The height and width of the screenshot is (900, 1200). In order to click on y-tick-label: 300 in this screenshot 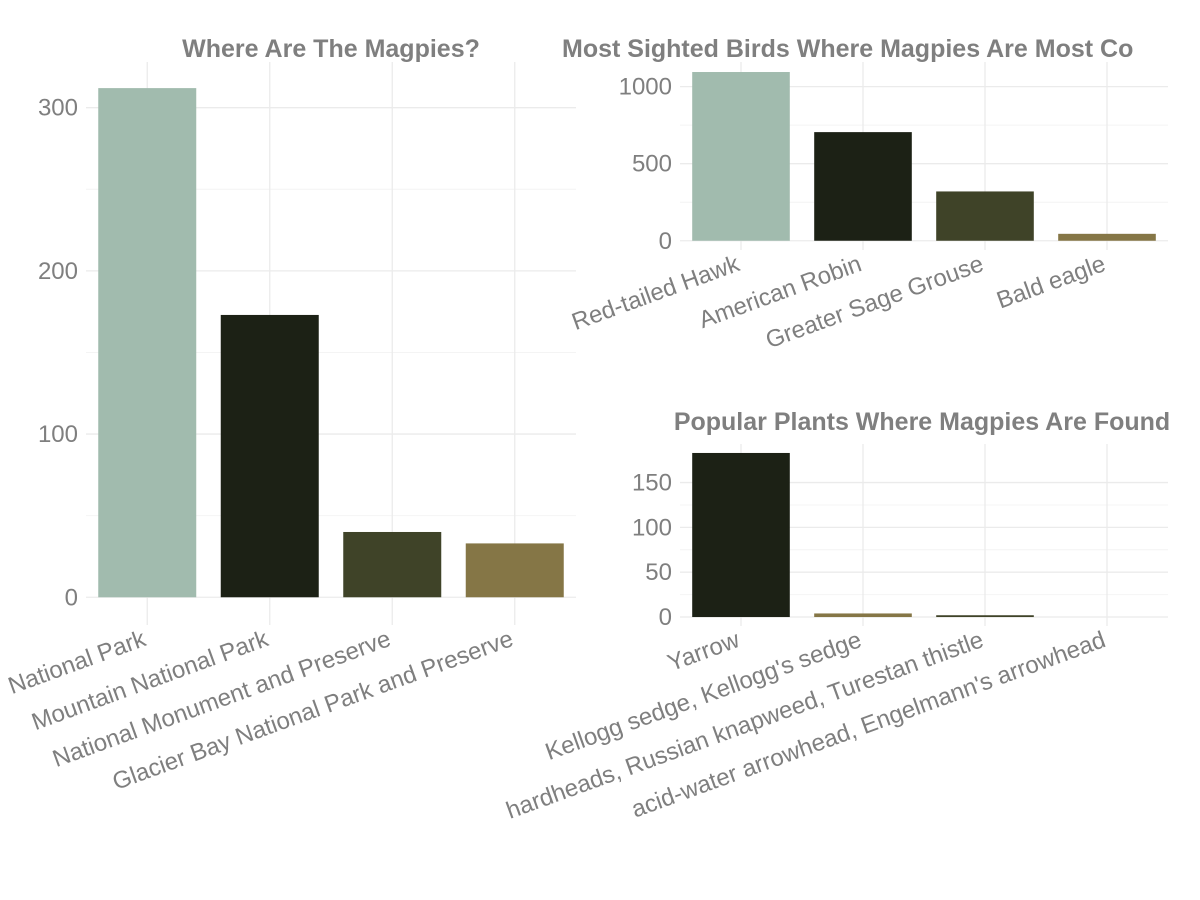, I will do `click(58, 108)`.